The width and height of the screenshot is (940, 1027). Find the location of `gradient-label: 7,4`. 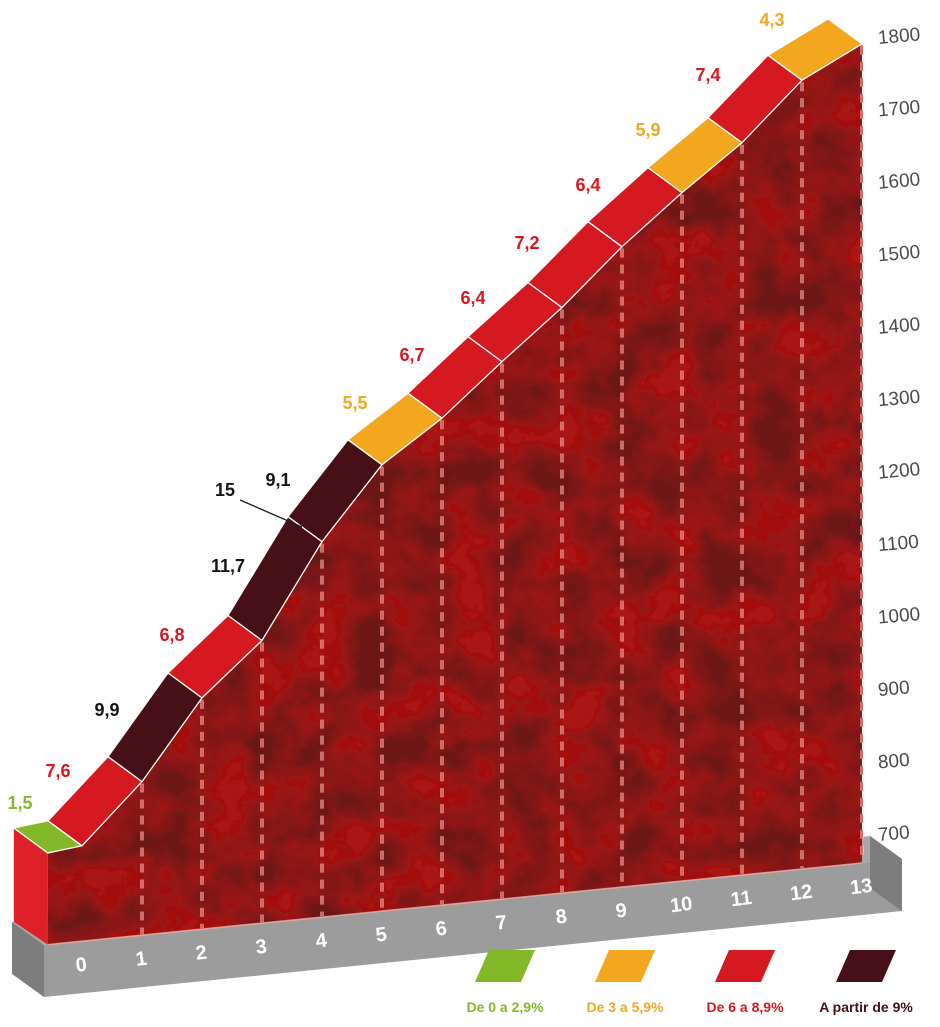

gradient-label: 7,4 is located at coordinates (707, 75).